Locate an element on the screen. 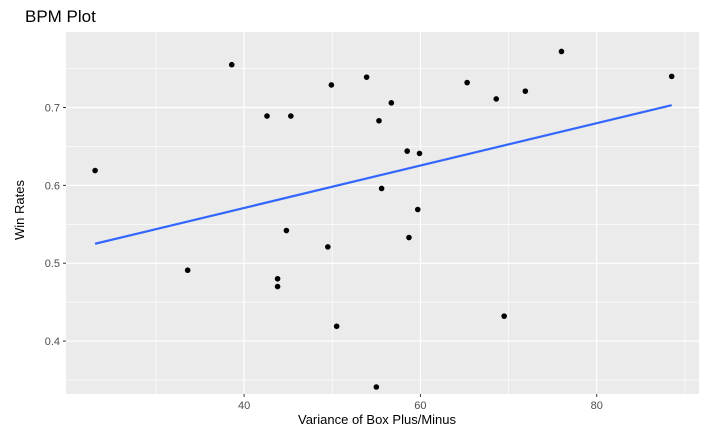 Image resolution: width=727 pixels, height=438 pixels. x-axis-ticks: 40 60 80 is located at coordinates (420, 403).